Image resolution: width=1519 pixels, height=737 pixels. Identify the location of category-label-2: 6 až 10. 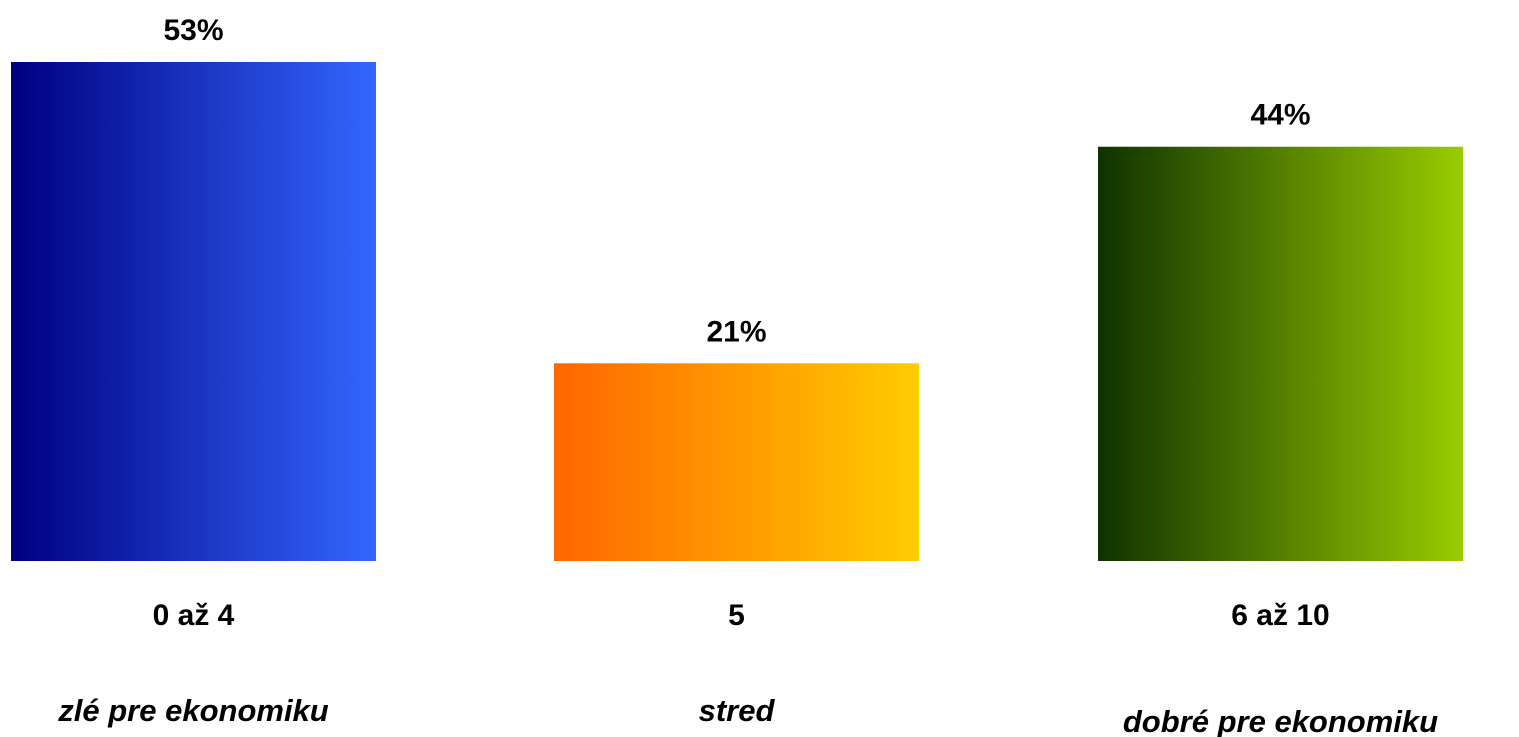
(1280, 615).